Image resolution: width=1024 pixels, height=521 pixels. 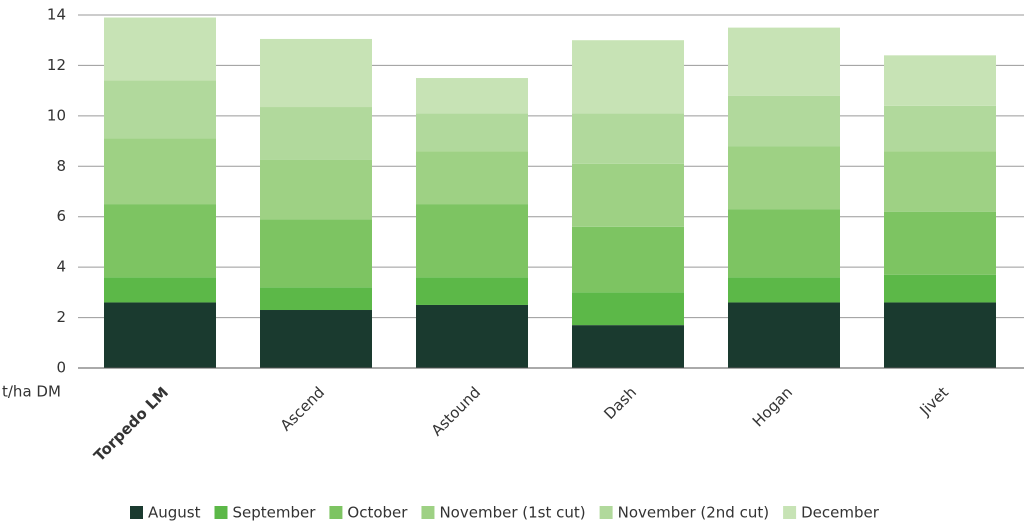 I want to click on y-tick-label: 8, so click(x=61, y=166).